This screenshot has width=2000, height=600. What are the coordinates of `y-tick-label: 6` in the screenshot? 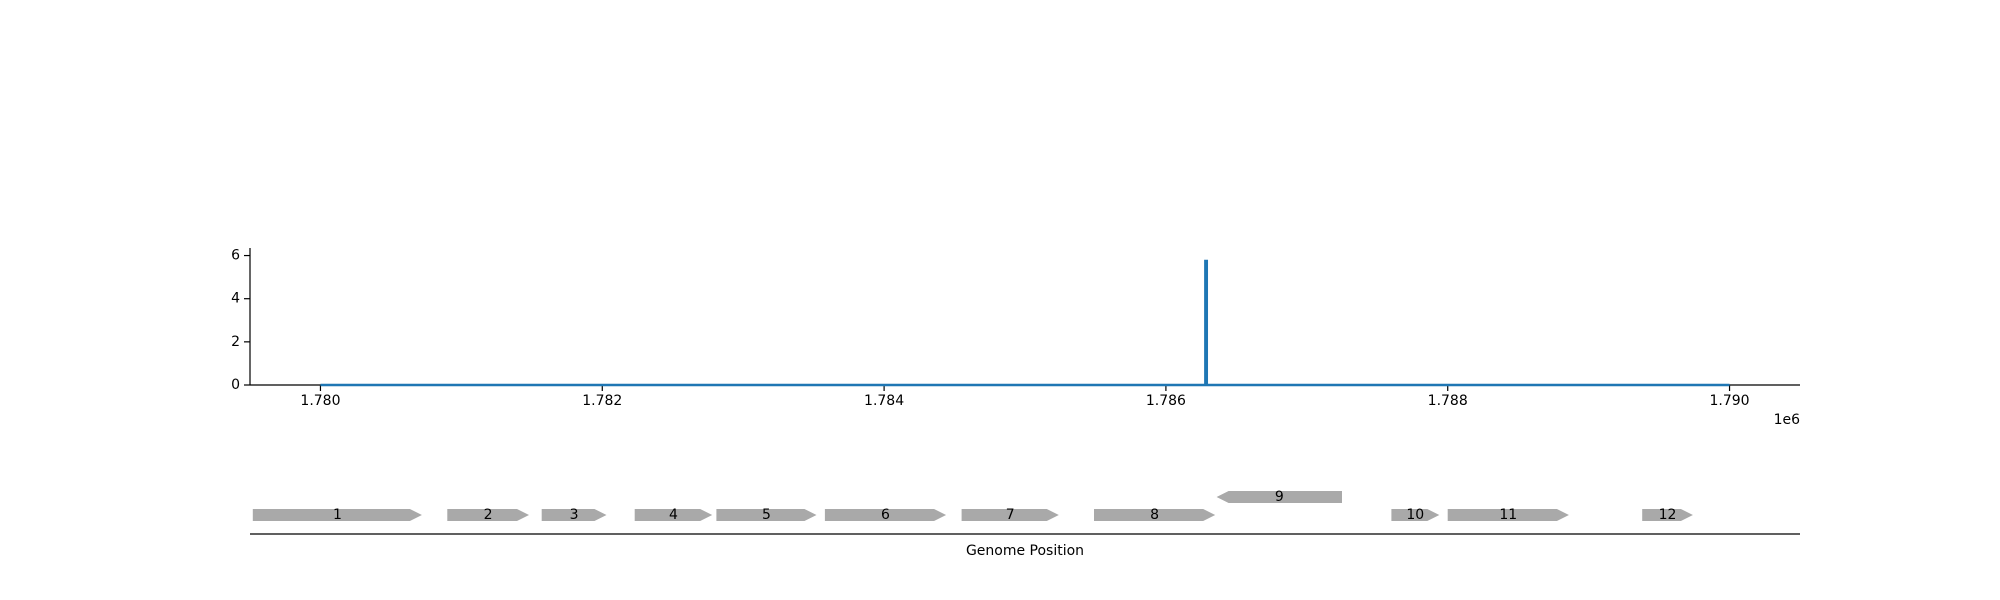 It's located at (235, 256).